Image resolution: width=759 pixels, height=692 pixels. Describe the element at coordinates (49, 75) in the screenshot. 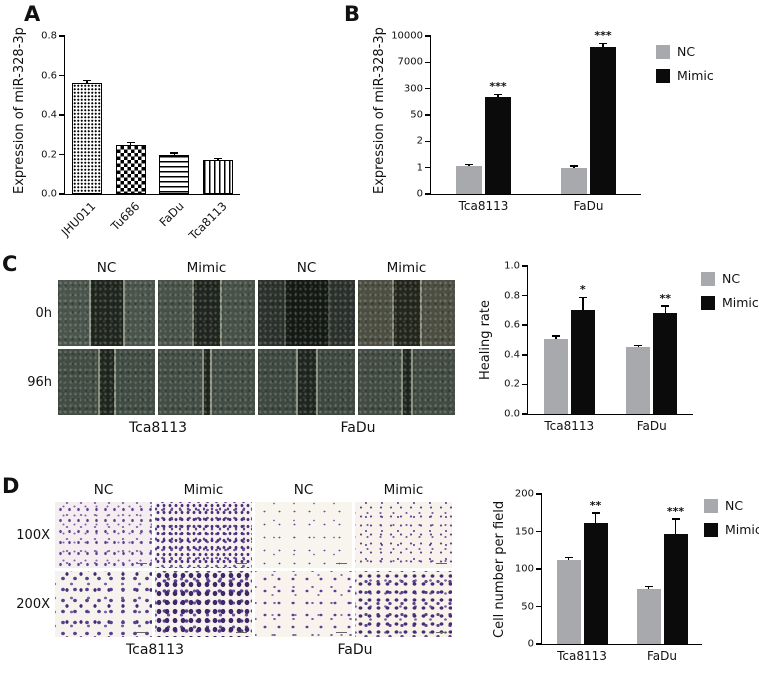

I see `y-tick-label: 0.6` at that location.